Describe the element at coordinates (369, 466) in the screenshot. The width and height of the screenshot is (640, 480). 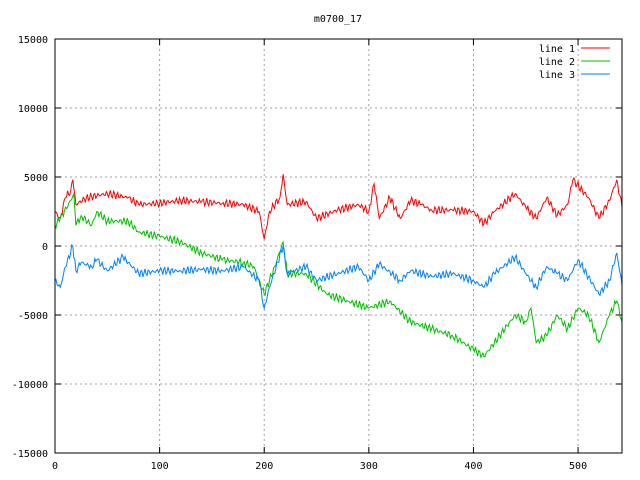
I see `x-tick-label: 300` at that location.